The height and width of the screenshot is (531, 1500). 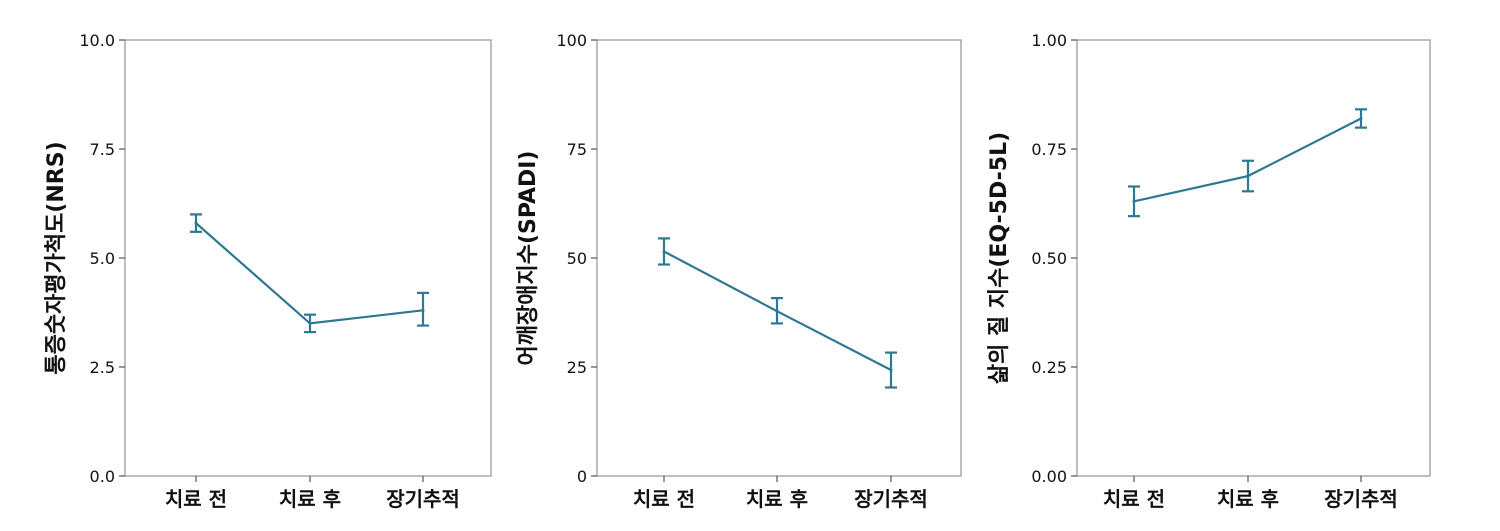 What do you see at coordinates (999, 258) in the screenshot?
I see `y-axis-title: 삶의 질 지수(EQ-5D-5L)` at bounding box center [999, 258].